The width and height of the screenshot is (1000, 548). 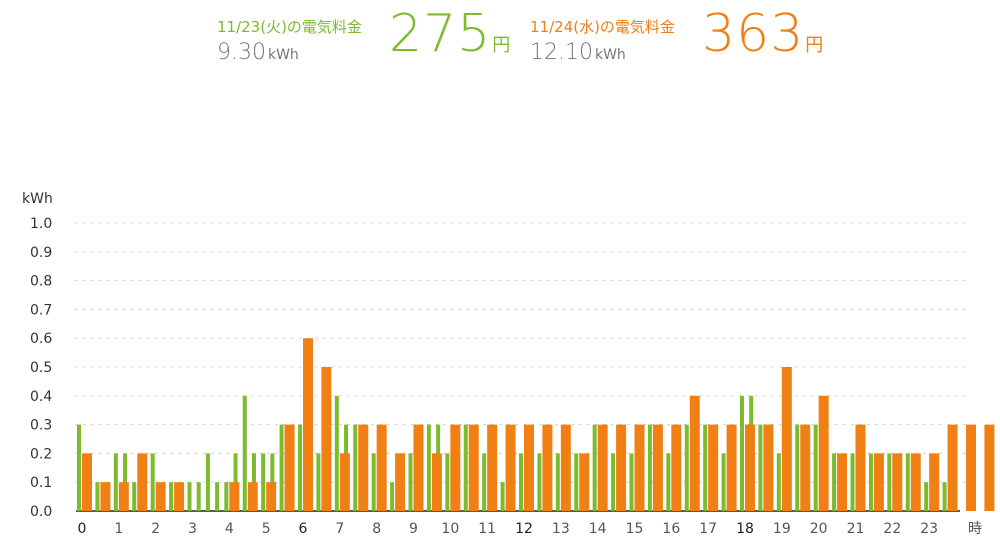 I want to click on y-tick-label-0.1: 0.1, so click(x=41, y=483).